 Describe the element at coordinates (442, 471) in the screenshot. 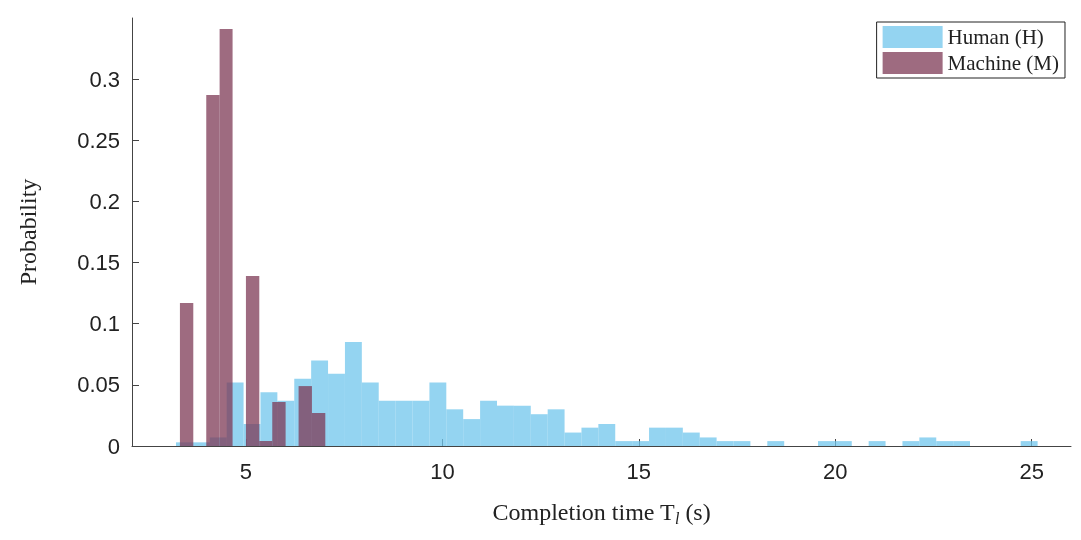

I see `x-tick-label: 10` at that location.